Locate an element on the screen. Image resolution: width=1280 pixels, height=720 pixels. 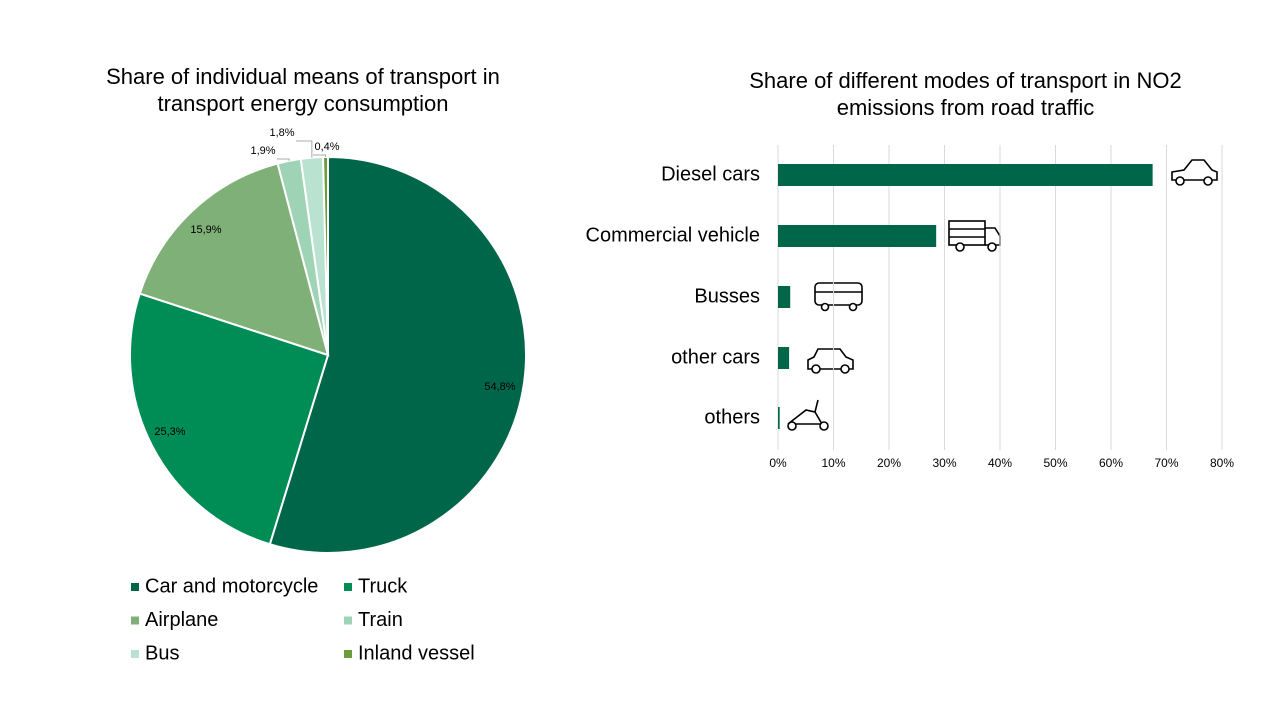
x-tick-label: 60% is located at coordinates (1111, 463).